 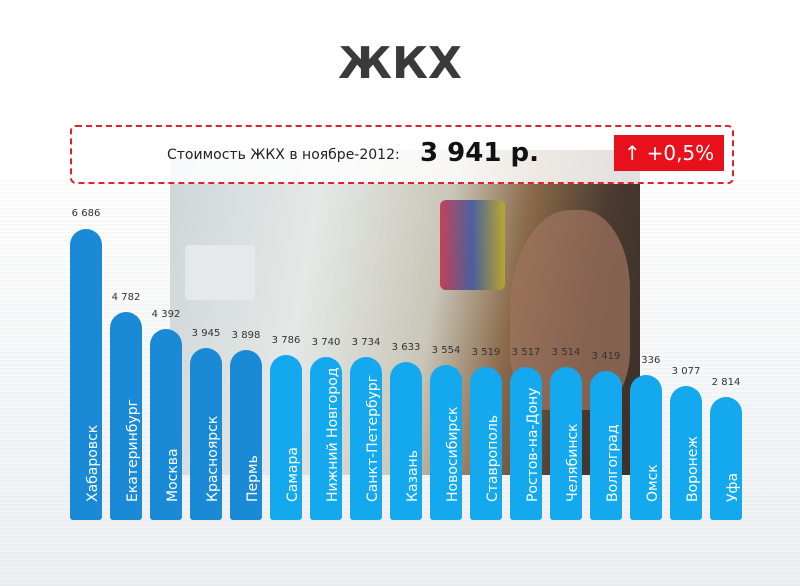 I want to click on bar-category-label: Уфа, so click(x=733, y=487).